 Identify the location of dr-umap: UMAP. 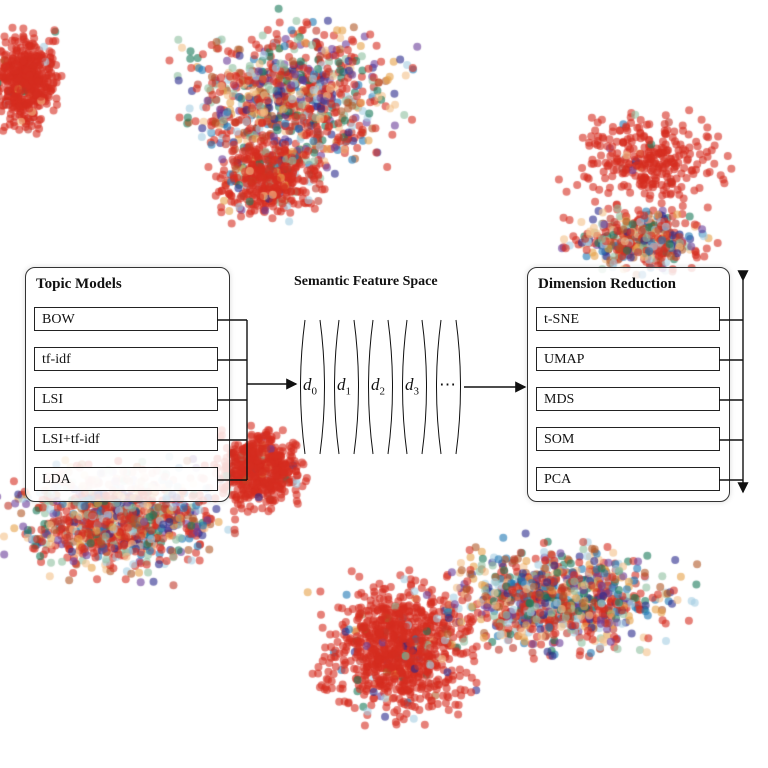
(628, 359).